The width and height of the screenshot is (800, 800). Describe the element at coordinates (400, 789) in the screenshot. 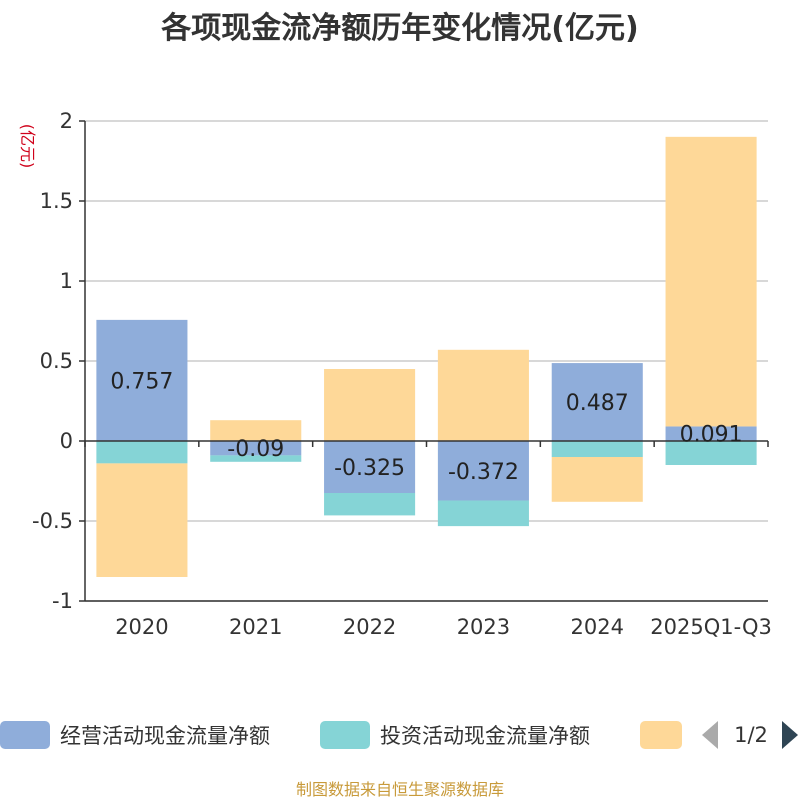

I see `source-note: 制图数据来自恒生聚源数据库` at that location.